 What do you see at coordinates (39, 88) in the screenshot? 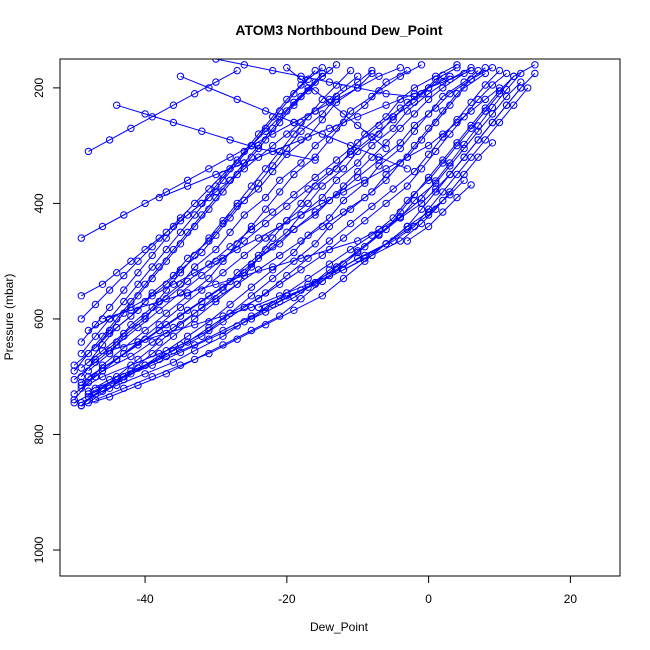
I see `y-tick-label: 200` at bounding box center [39, 88].